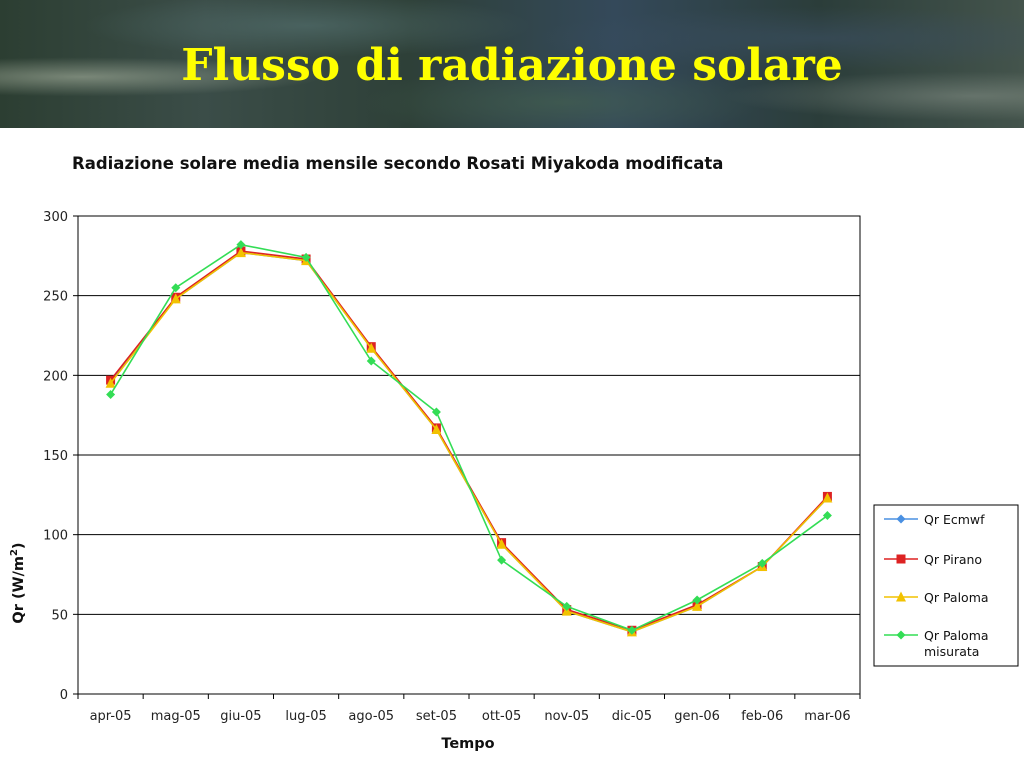  What do you see at coordinates (240, 716) in the screenshot?
I see `x-tick-label: giu-05` at bounding box center [240, 716].